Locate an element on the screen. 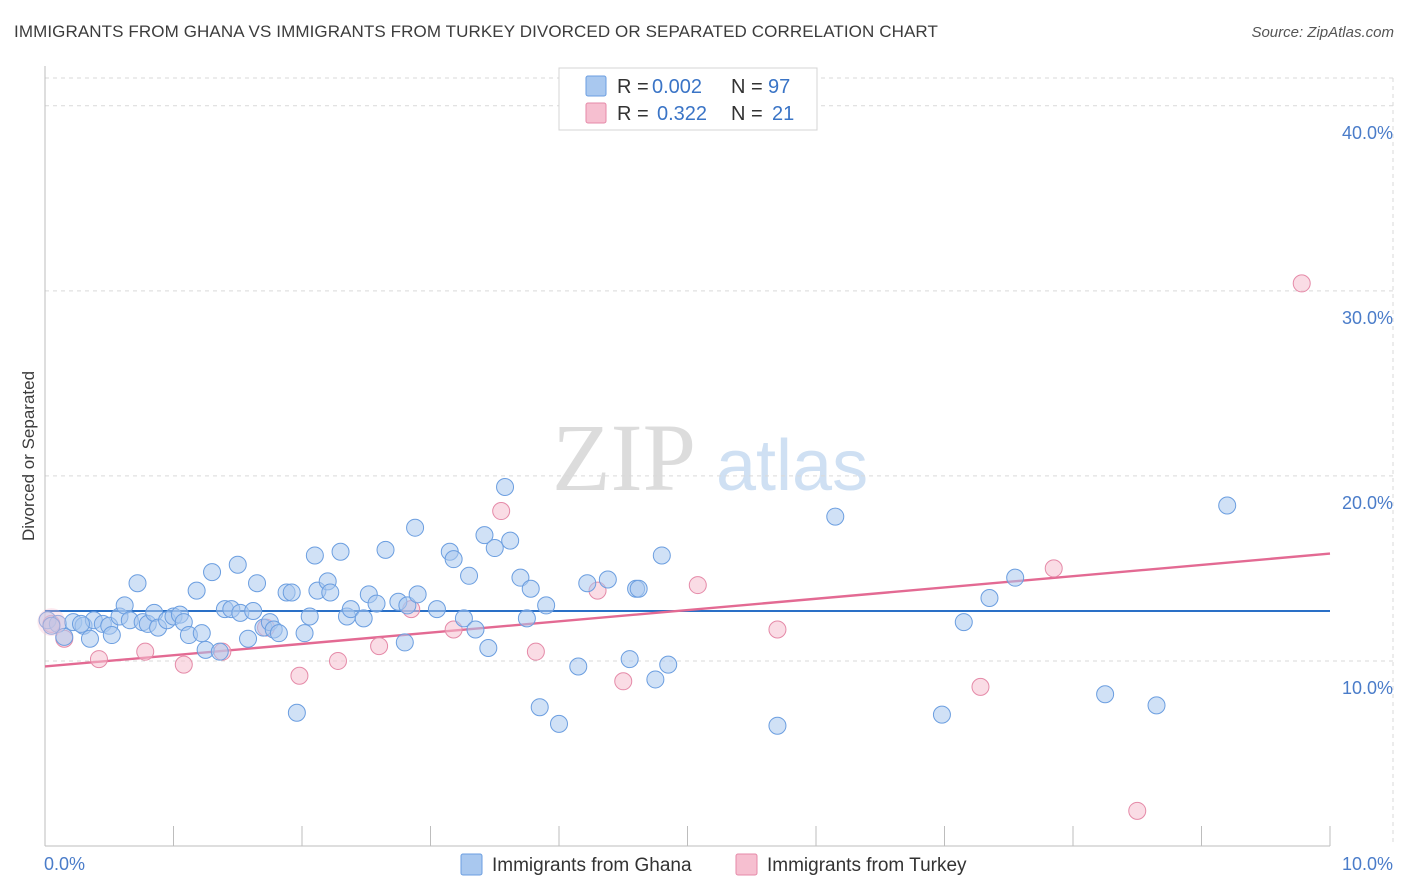 The image size is (1406, 892). y-tick-label: 20.0% is located at coordinates (1367, 503).